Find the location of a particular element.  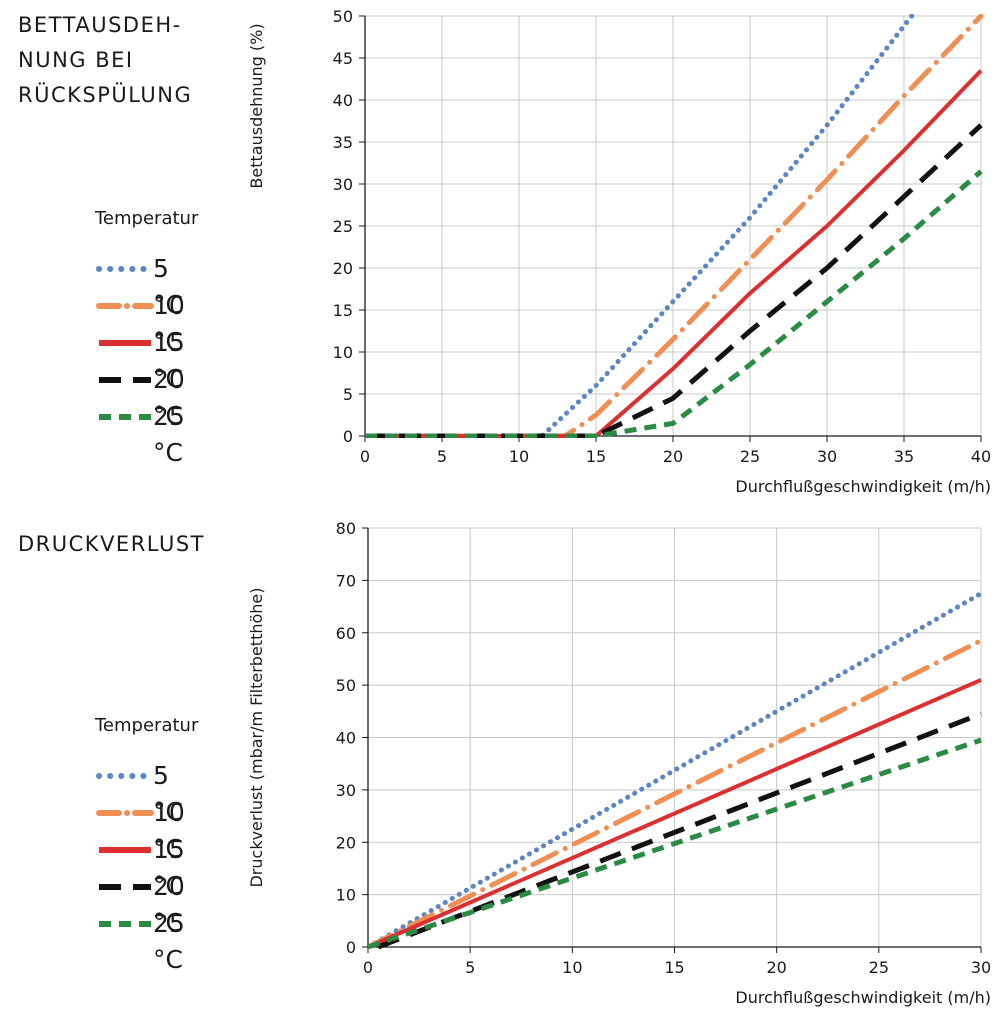

y-tick-label: 45 is located at coordinates (343, 58).